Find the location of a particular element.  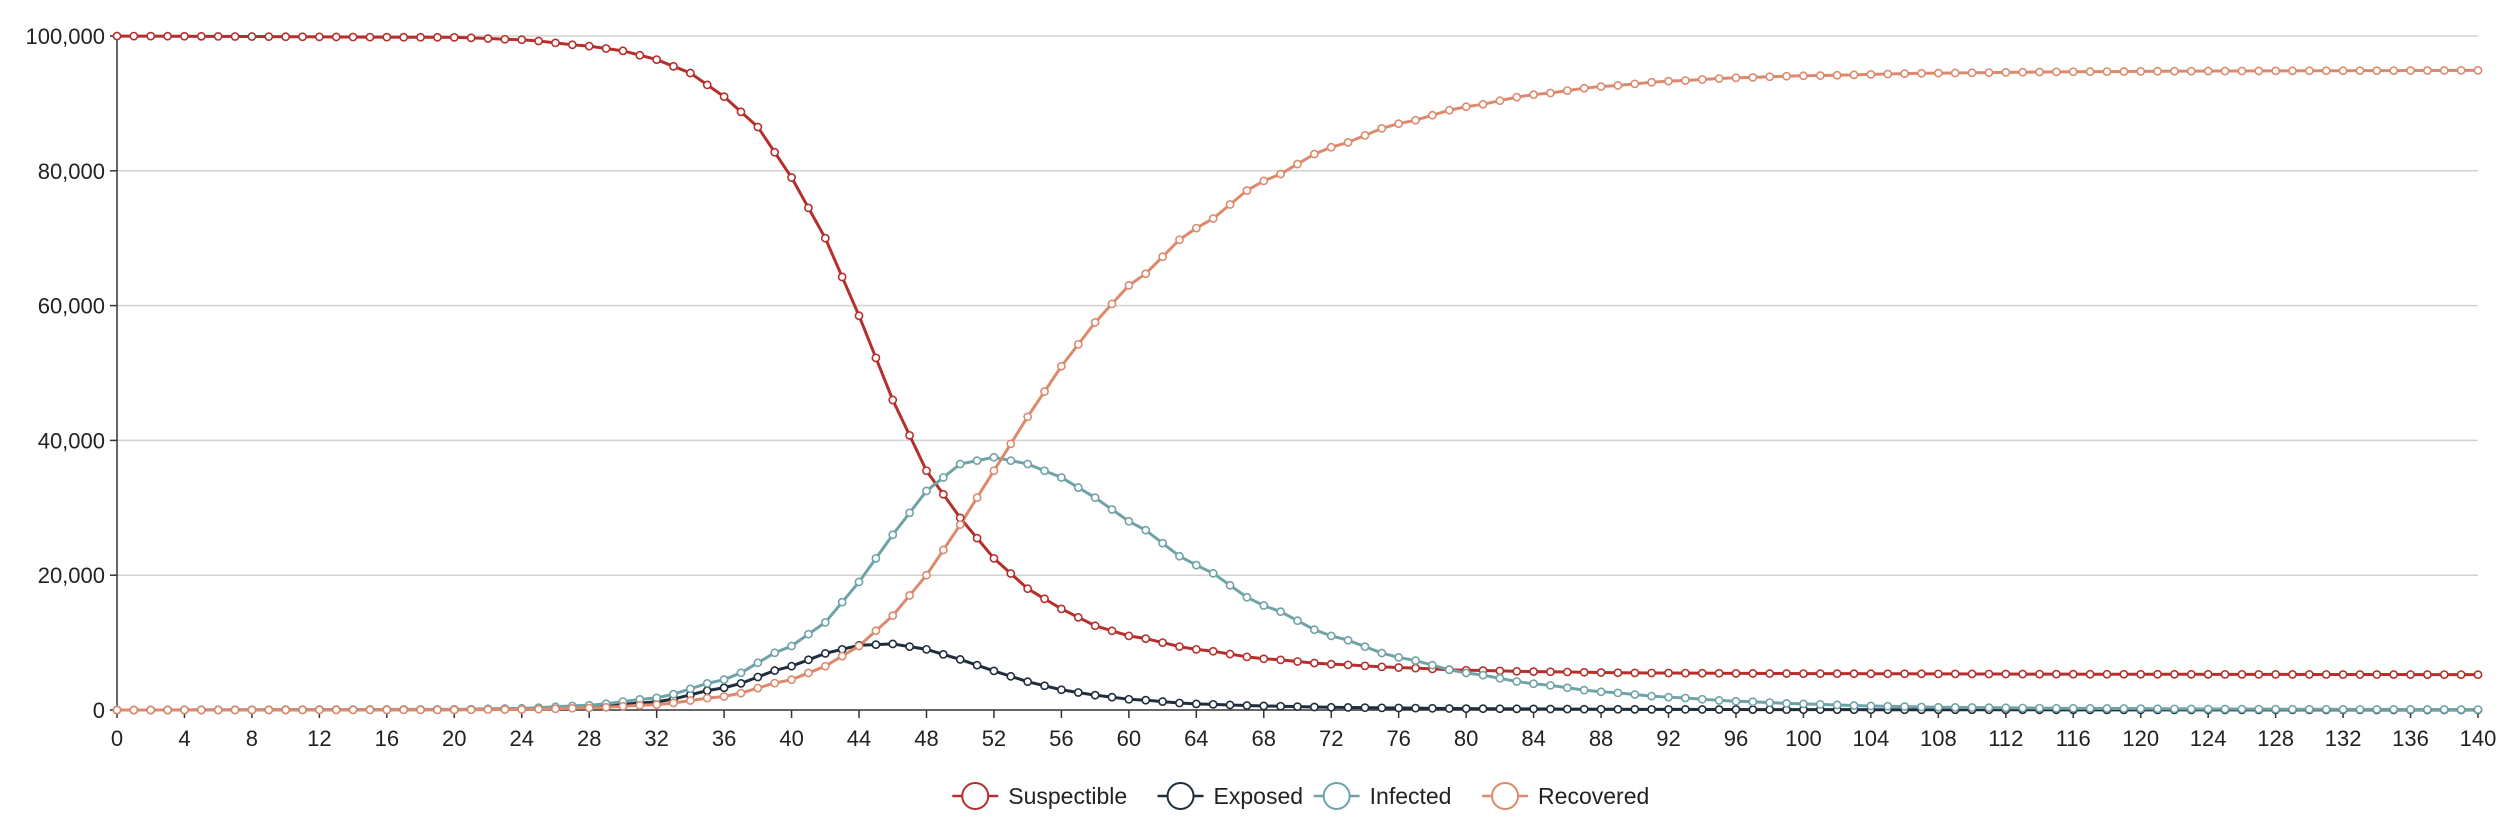

legend: Suspectible Exposed Infected Recovered is located at coordinates (1265, 798).